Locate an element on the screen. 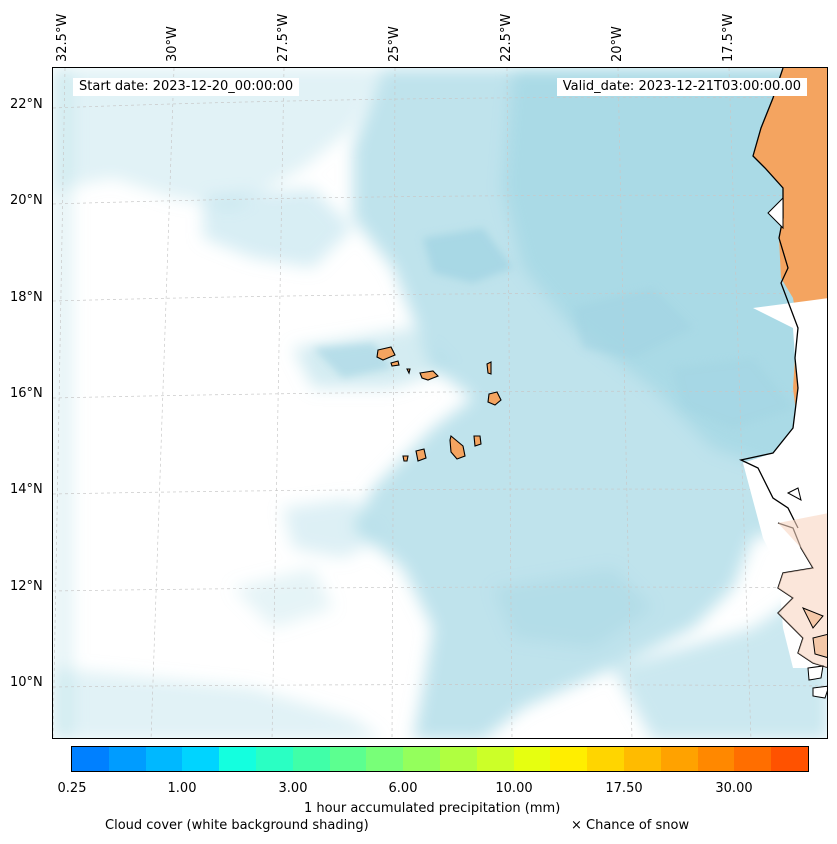  island-sao-nicolau is located at coordinates (429, 375).